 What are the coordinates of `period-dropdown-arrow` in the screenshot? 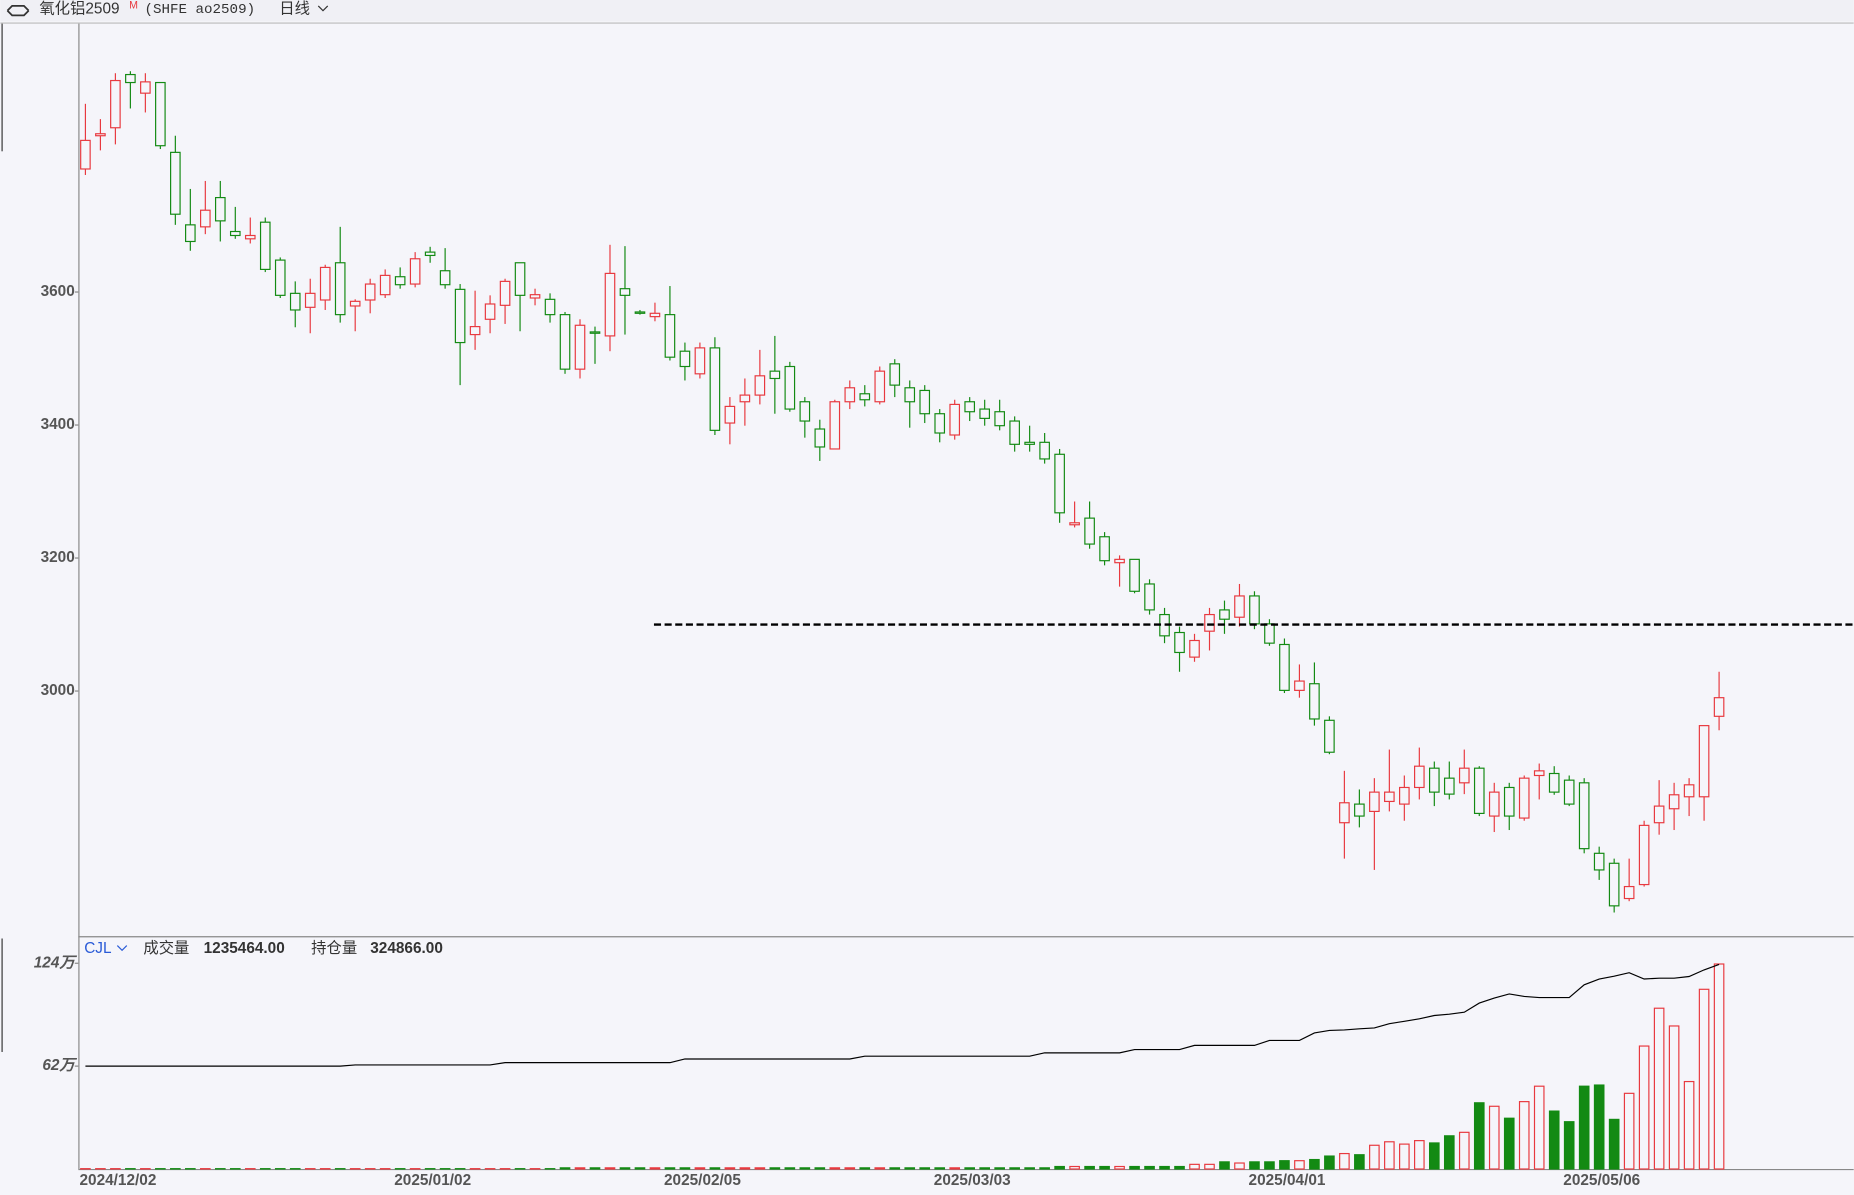 It's located at (323, 8).